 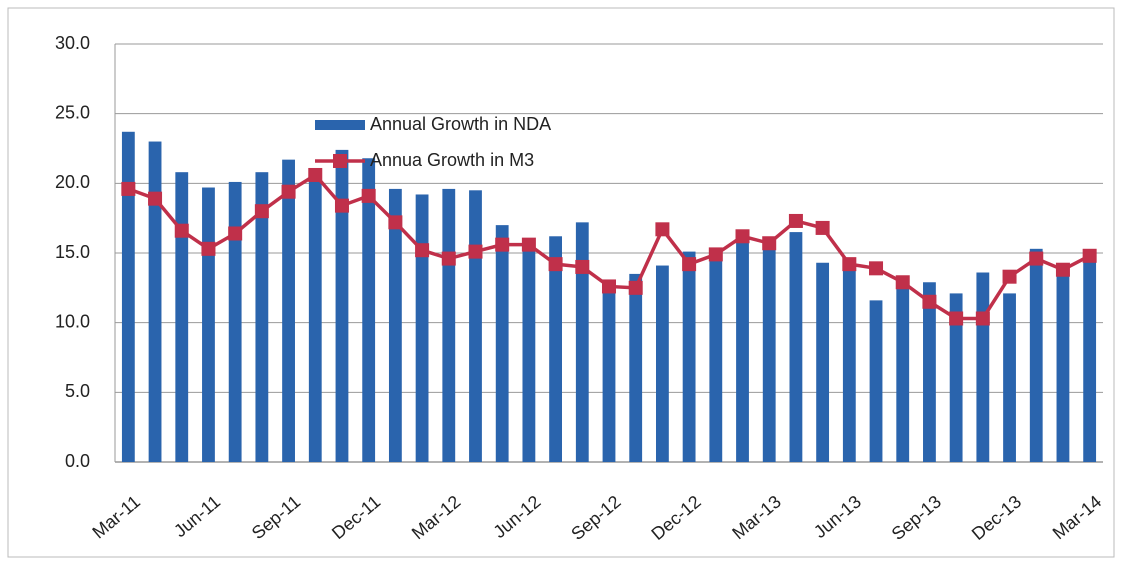 I want to click on legend-label: Annua Growth in M3, so click(x=452, y=160).